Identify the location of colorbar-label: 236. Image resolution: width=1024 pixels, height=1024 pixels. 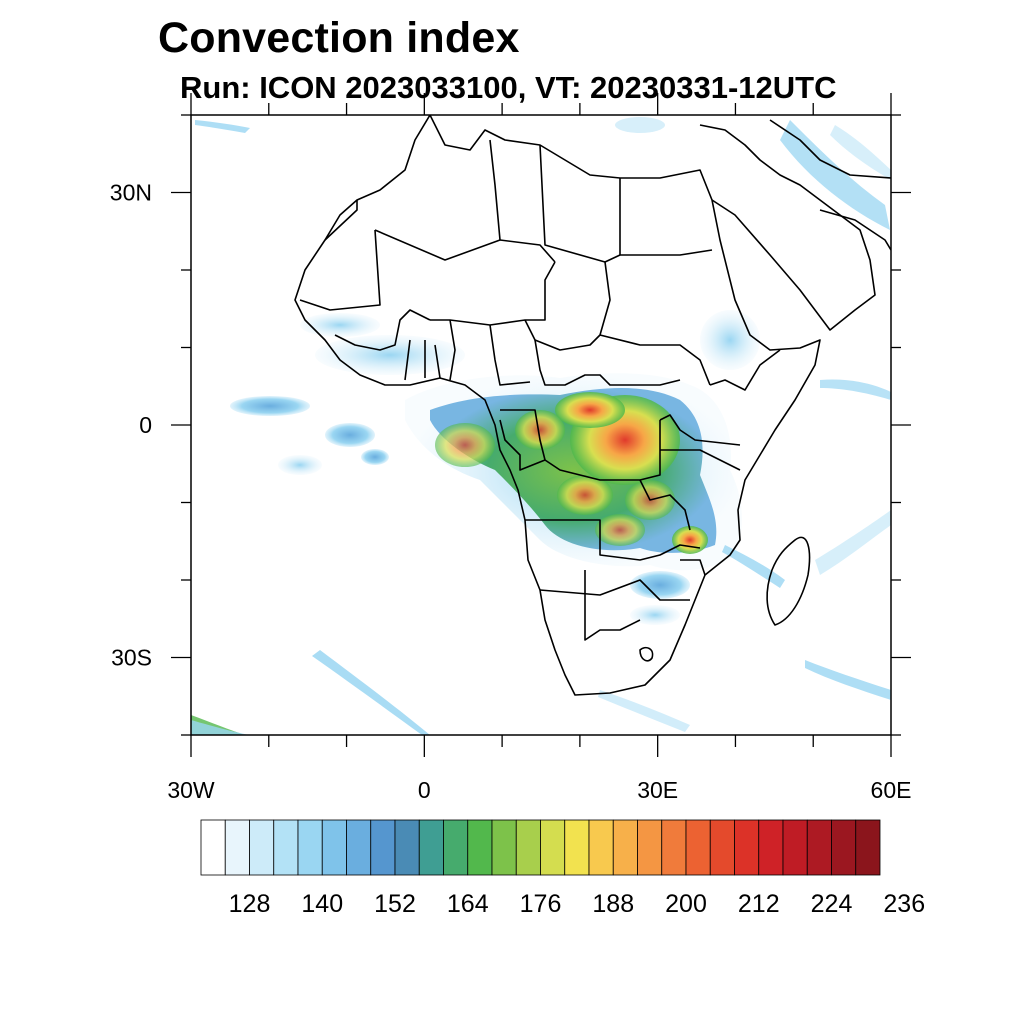
(904, 904).